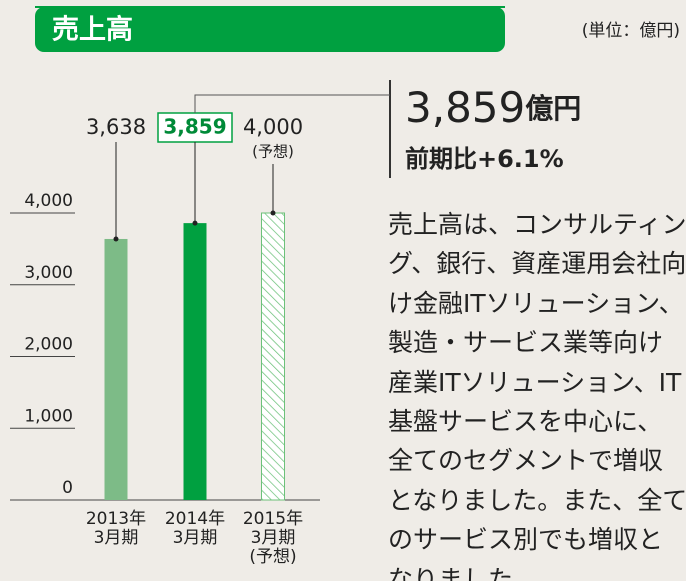 Image resolution: width=686 pixels, height=581 pixels. What do you see at coordinates (92, 30) in the screenshot?
I see `chart-title: 売上高` at bounding box center [92, 30].